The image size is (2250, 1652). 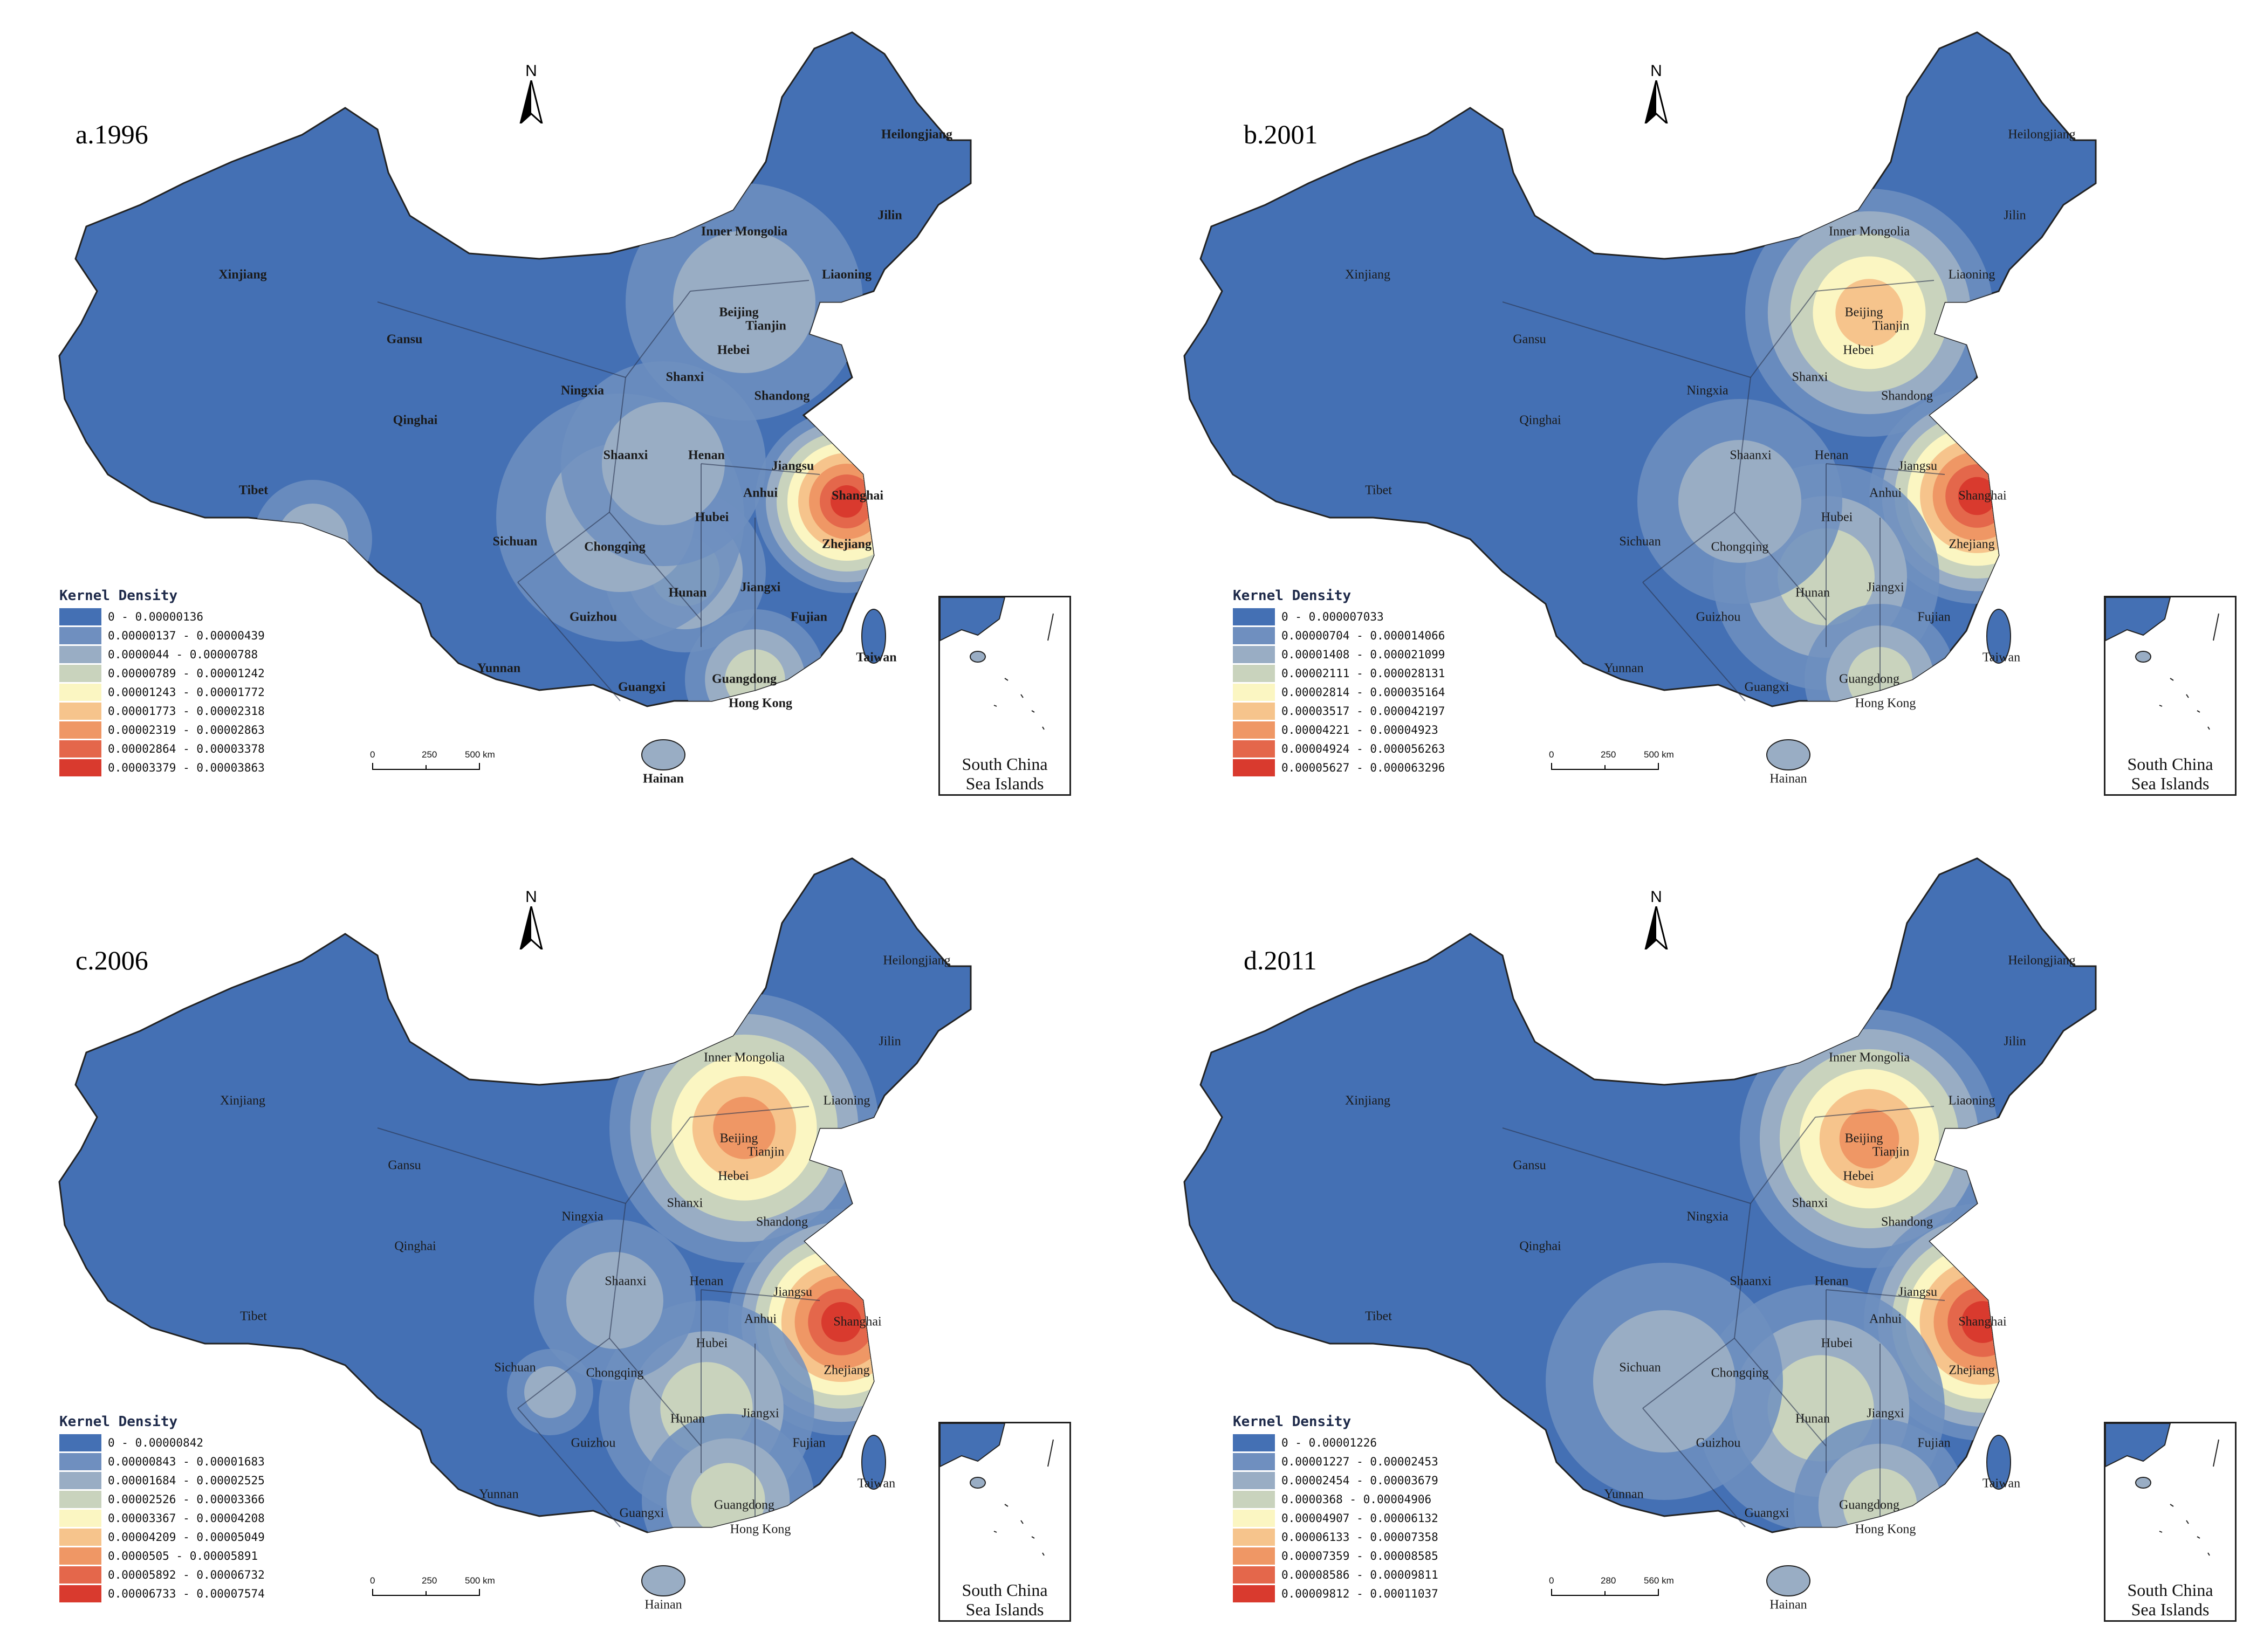 I want to click on legend-row: 0.00003517 - 0.000042197, so click(x=1339, y=710).